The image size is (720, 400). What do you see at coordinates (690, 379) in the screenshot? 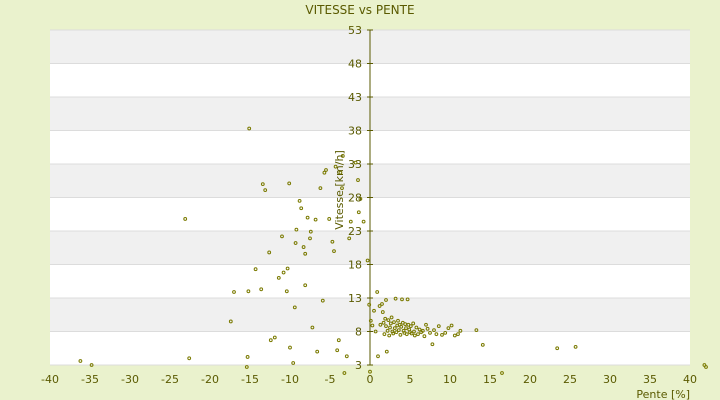
I see `x-tick-label: 40` at bounding box center [690, 379].